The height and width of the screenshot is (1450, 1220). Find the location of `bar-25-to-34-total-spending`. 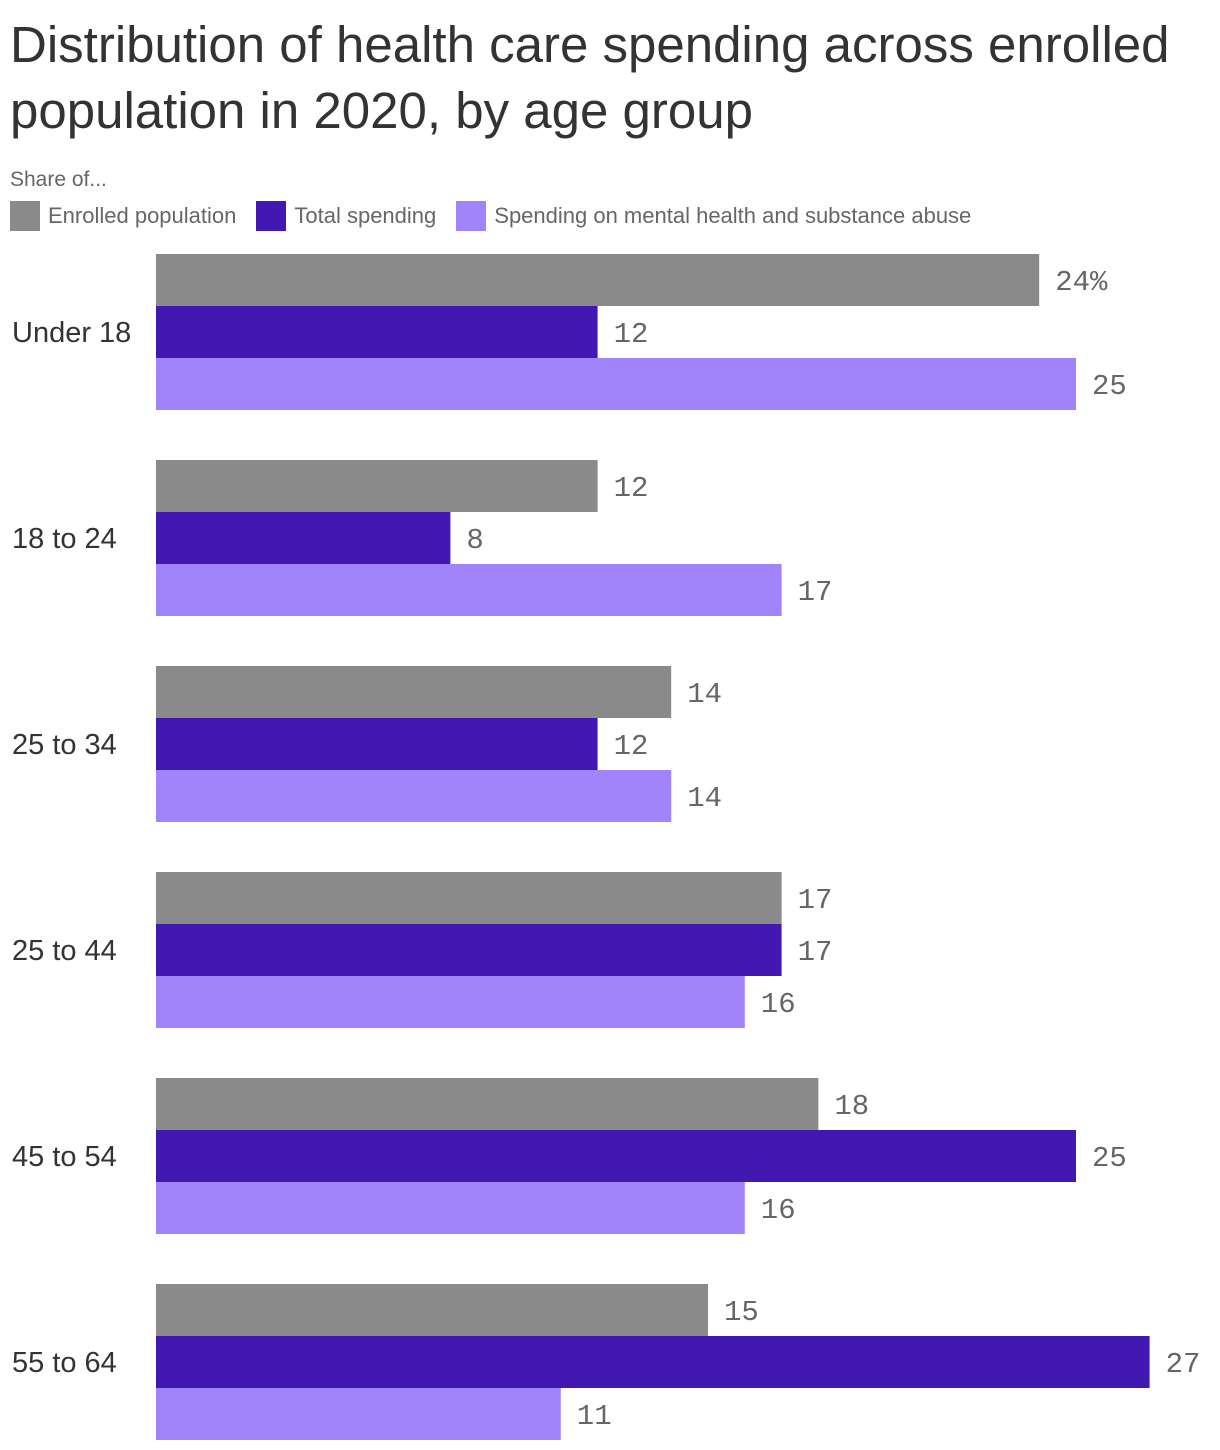

bar-25-to-34-total-spending is located at coordinates (377, 744).